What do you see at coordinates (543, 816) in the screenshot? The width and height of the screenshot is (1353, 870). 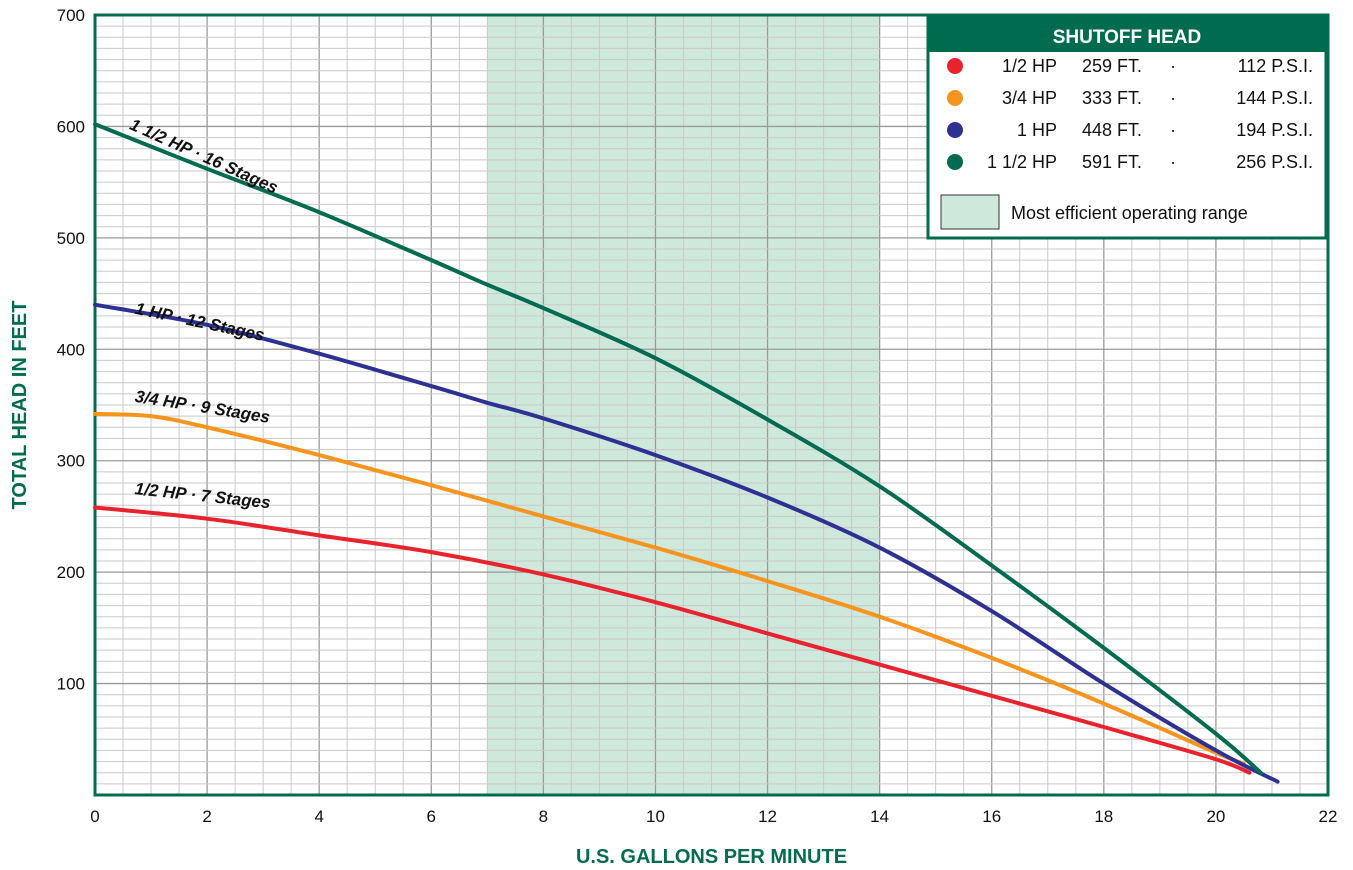 I see `x-tick-label: 8` at bounding box center [543, 816].